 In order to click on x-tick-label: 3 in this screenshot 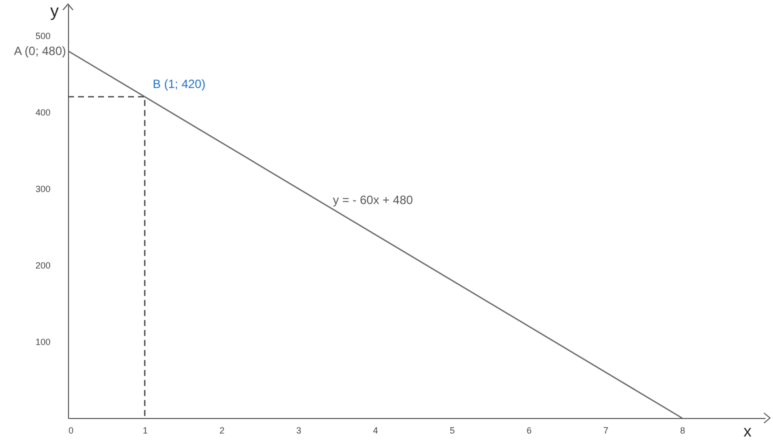, I will do `click(299, 431)`.